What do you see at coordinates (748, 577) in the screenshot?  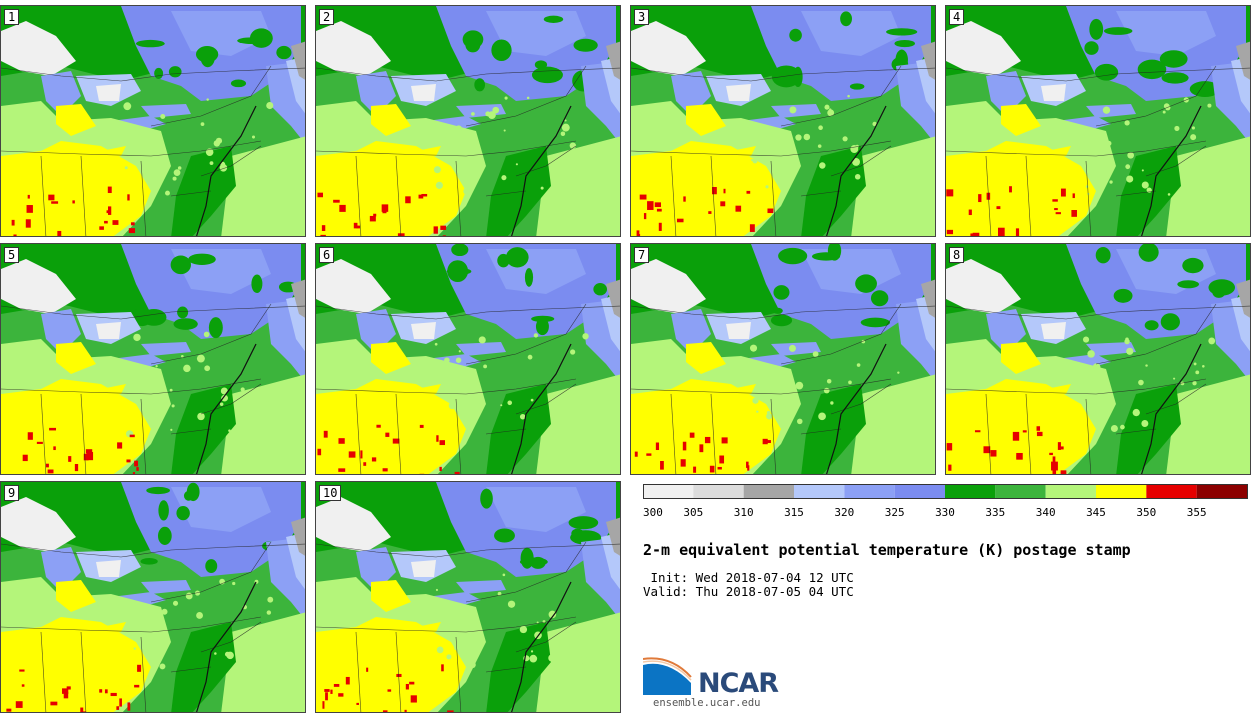 I see `init-time: Init: Wed 2018-07-04 12 UTC` at bounding box center [748, 577].